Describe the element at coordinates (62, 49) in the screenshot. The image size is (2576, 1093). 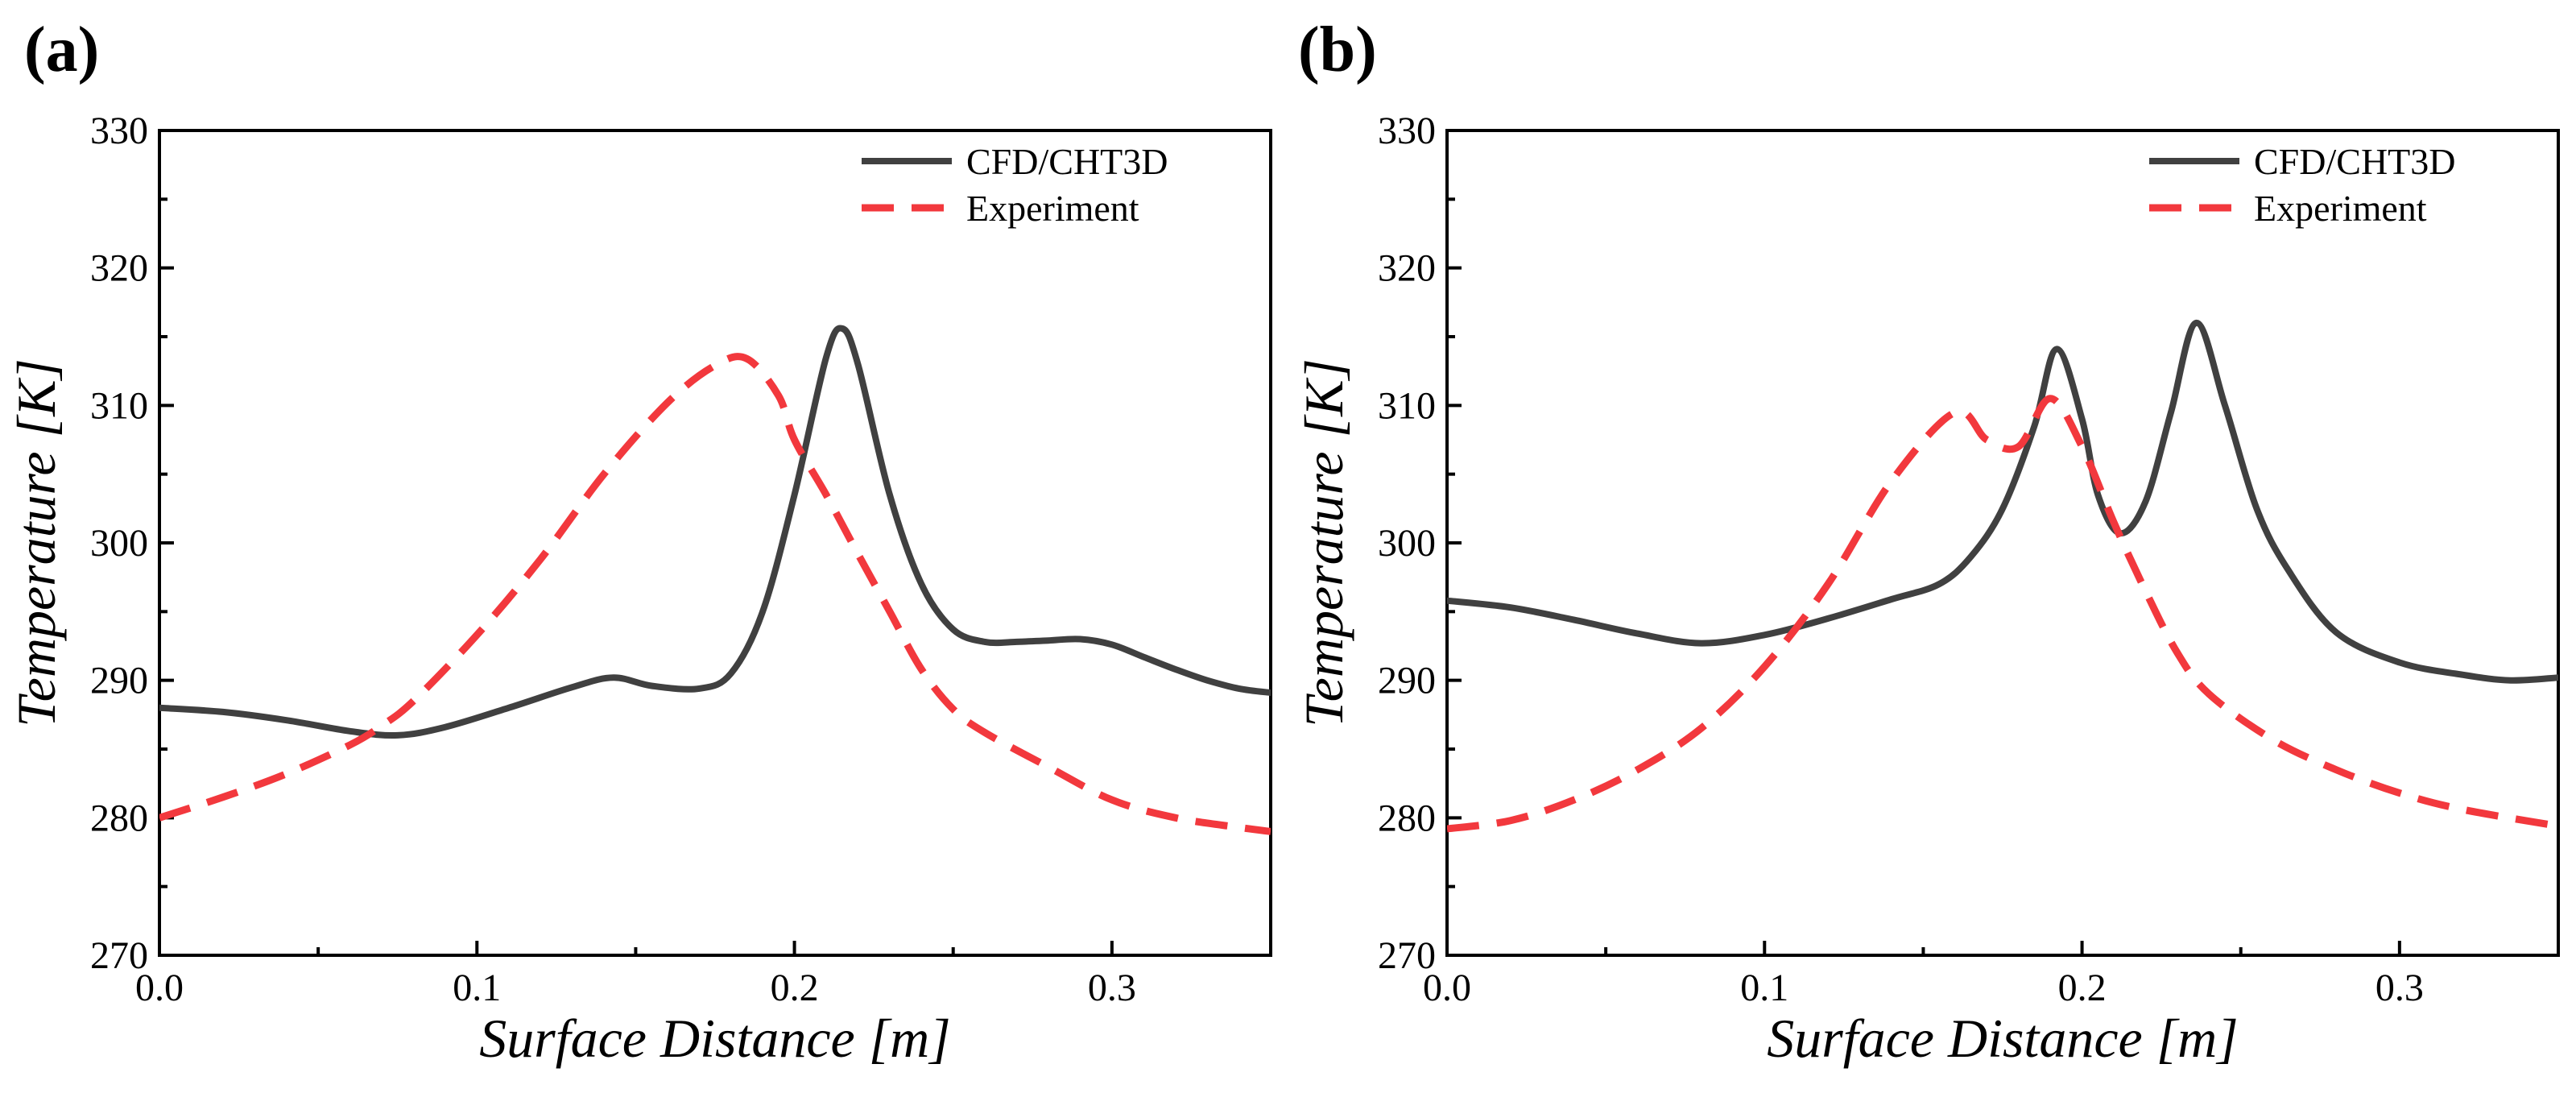
I see `panel-label: (a)` at that location.